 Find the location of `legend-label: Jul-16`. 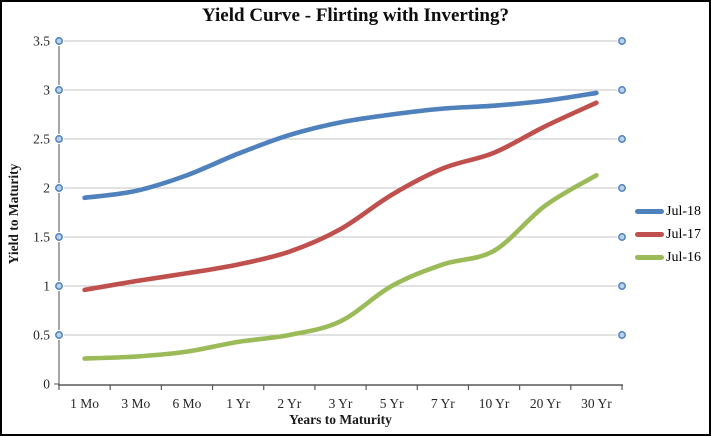

legend-label: Jul-16 is located at coordinates (683, 257).